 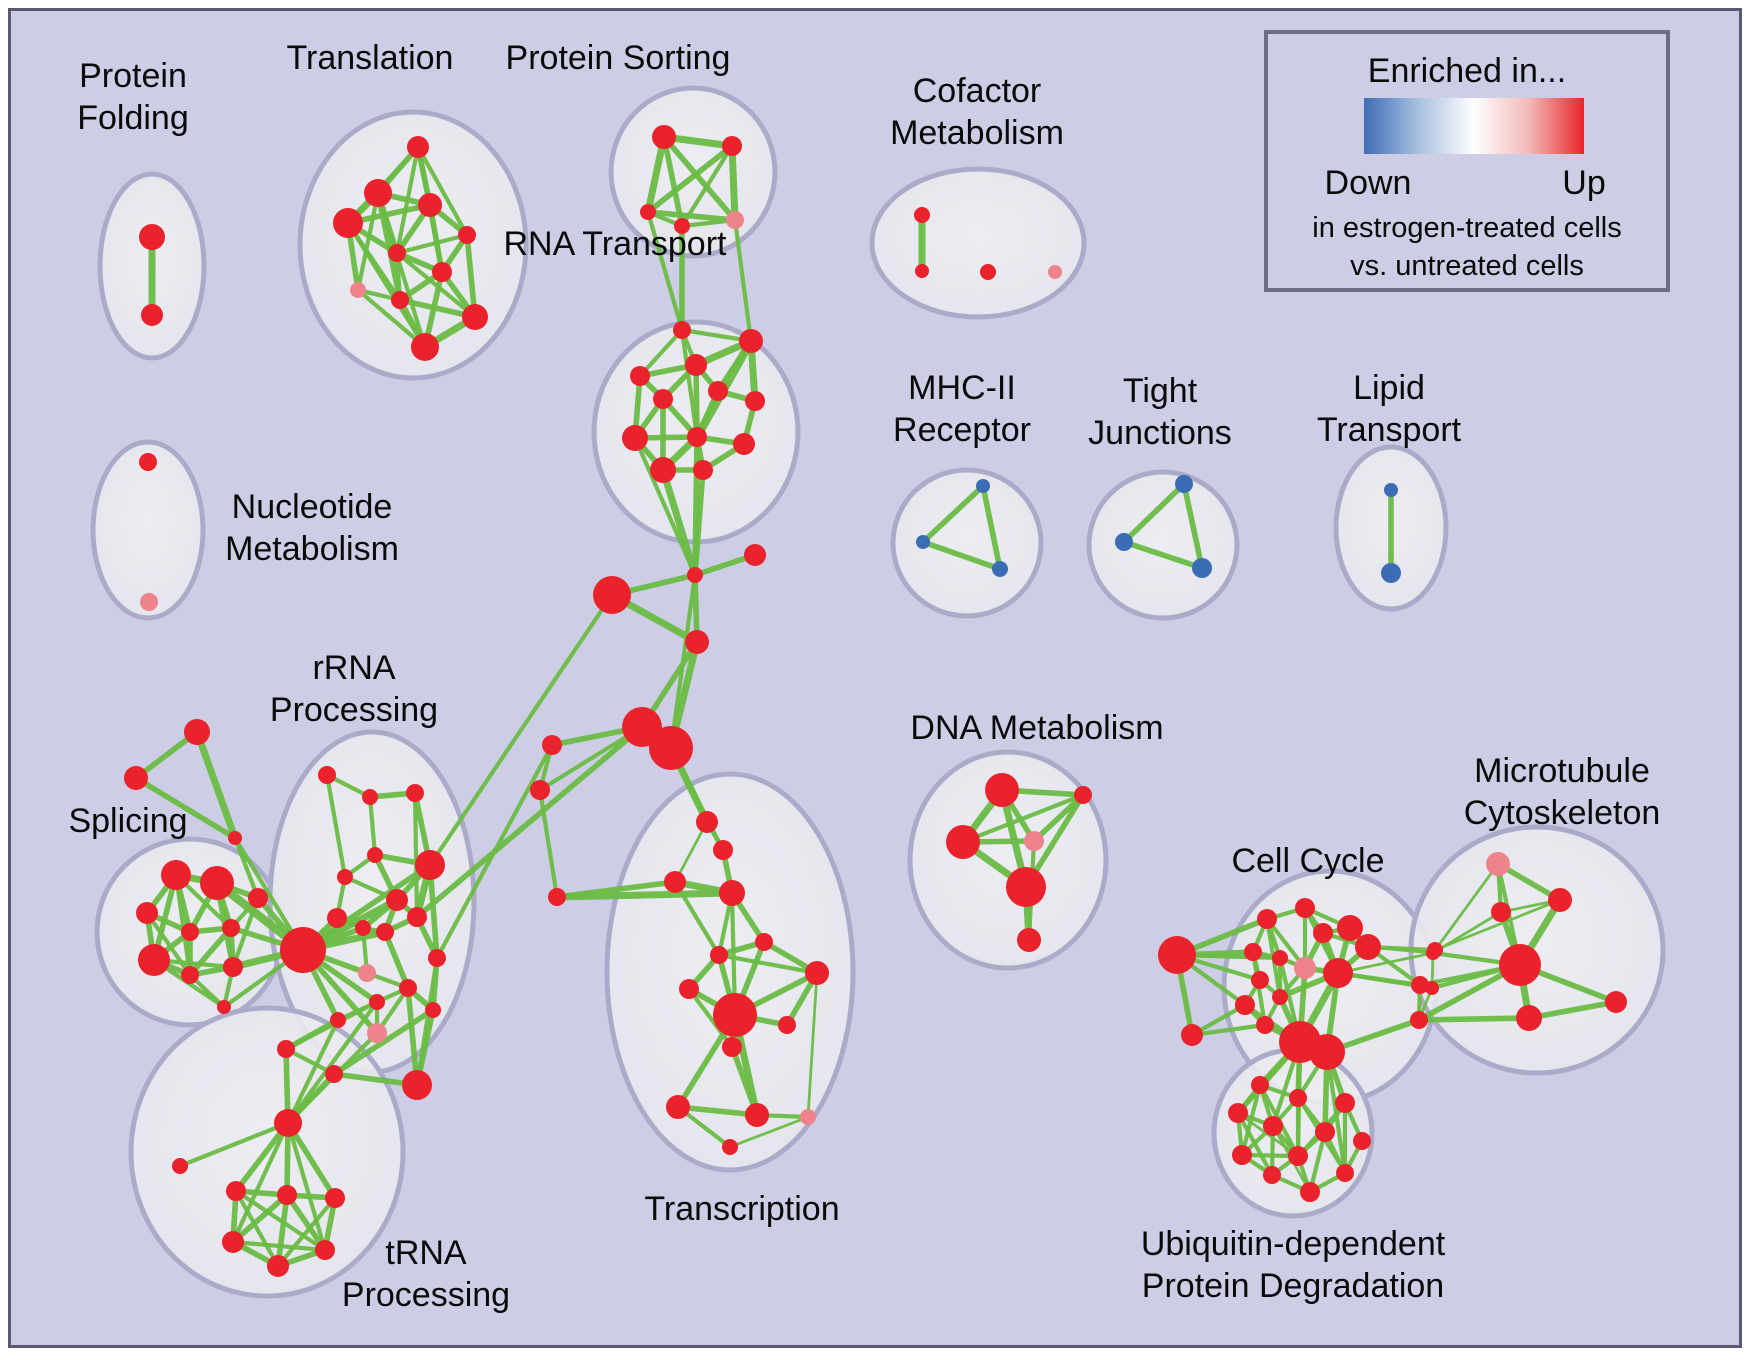 What do you see at coordinates (1307, 861) in the screenshot?
I see `cluster-label-cell-cycle: Cell Cycle` at bounding box center [1307, 861].